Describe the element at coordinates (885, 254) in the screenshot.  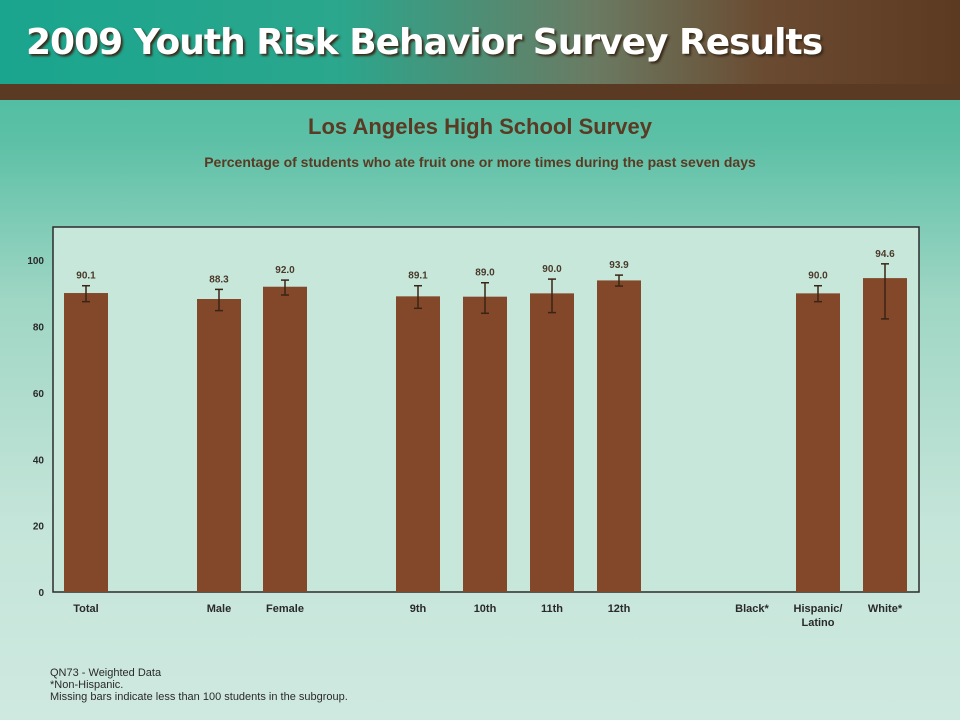
I see `data-label: 94.6` at that location.